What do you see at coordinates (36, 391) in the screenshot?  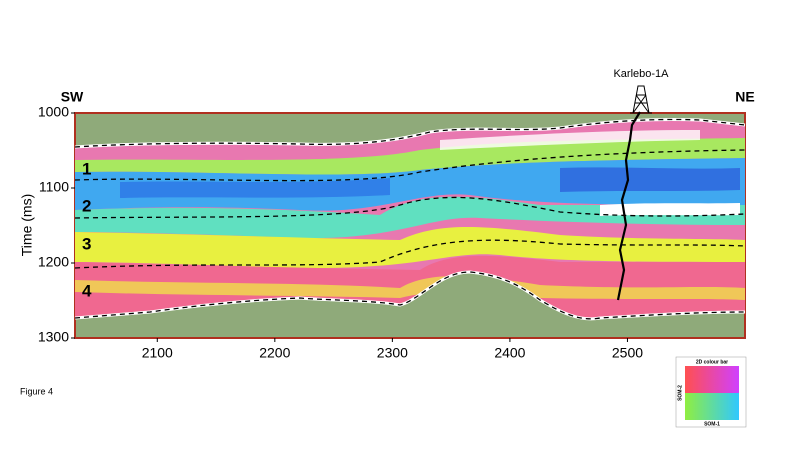 I see `figure-label: Figure 4` at bounding box center [36, 391].